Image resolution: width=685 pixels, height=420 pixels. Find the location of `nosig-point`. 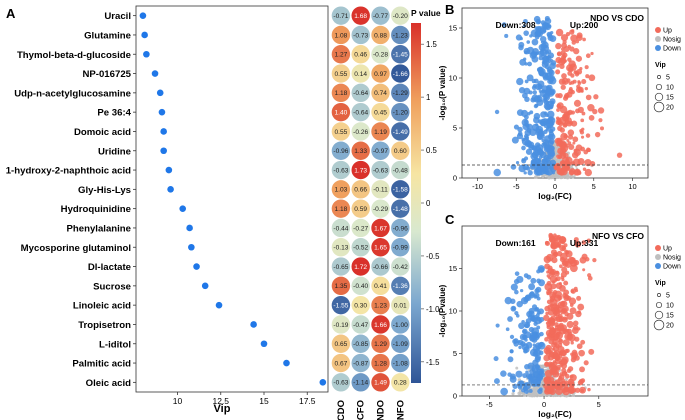

nosig-point is located at coordinates (574, 176).